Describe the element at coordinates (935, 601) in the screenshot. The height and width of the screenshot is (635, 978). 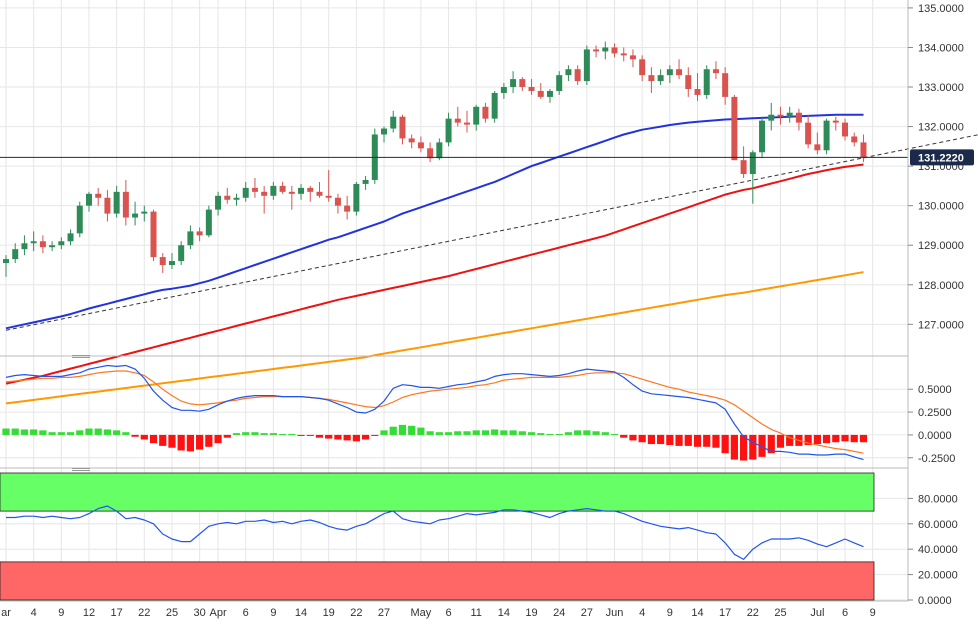
I see `rsi-tick-label-4: 0.0000` at that location.